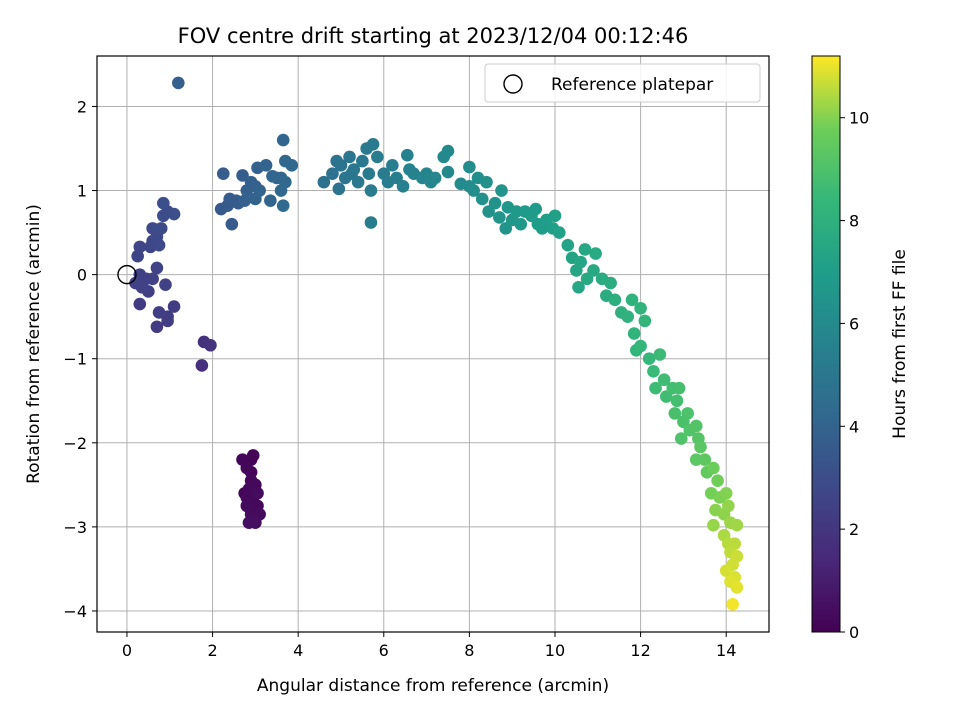 The image size is (960, 720). What do you see at coordinates (75, 359) in the screenshot?
I see `y-tick-label: −1` at bounding box center [75, 359].